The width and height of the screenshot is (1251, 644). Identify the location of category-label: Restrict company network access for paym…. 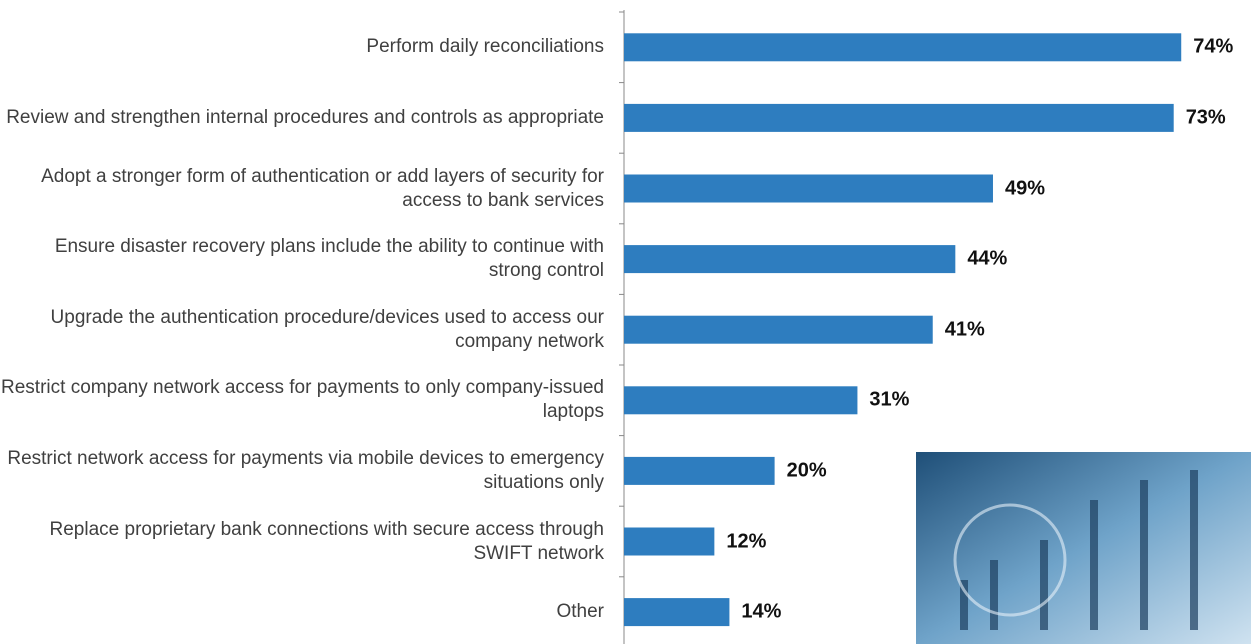
(302, 400).